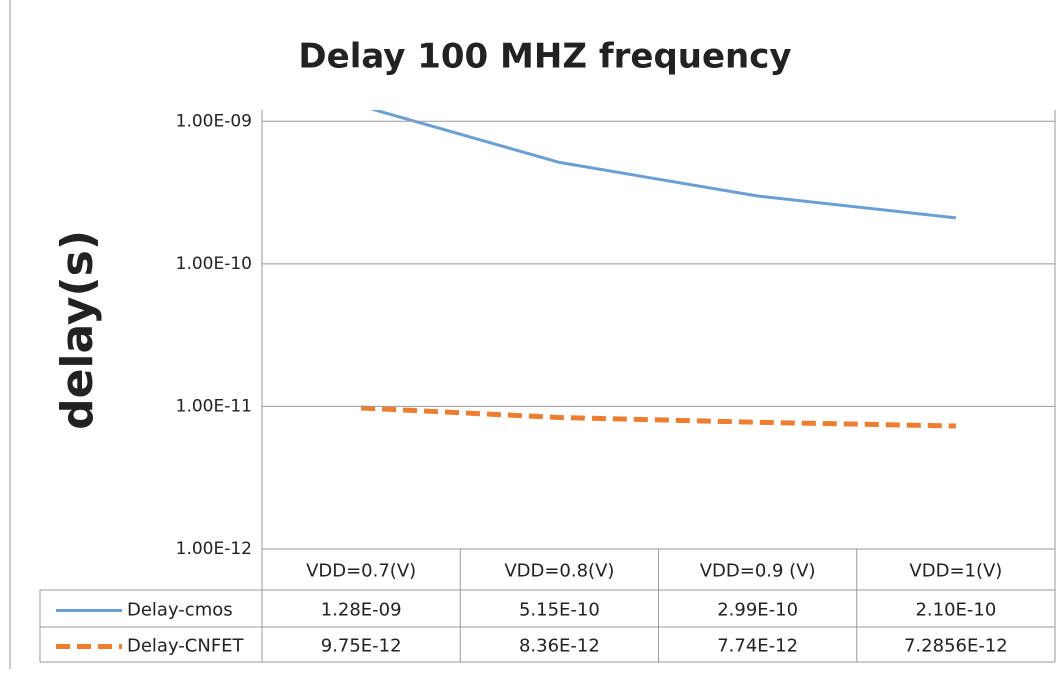  Describe the element at coordinates (955, 571) in the screenshot. I see `x-tick-label: VDD=1(V)` at that location.